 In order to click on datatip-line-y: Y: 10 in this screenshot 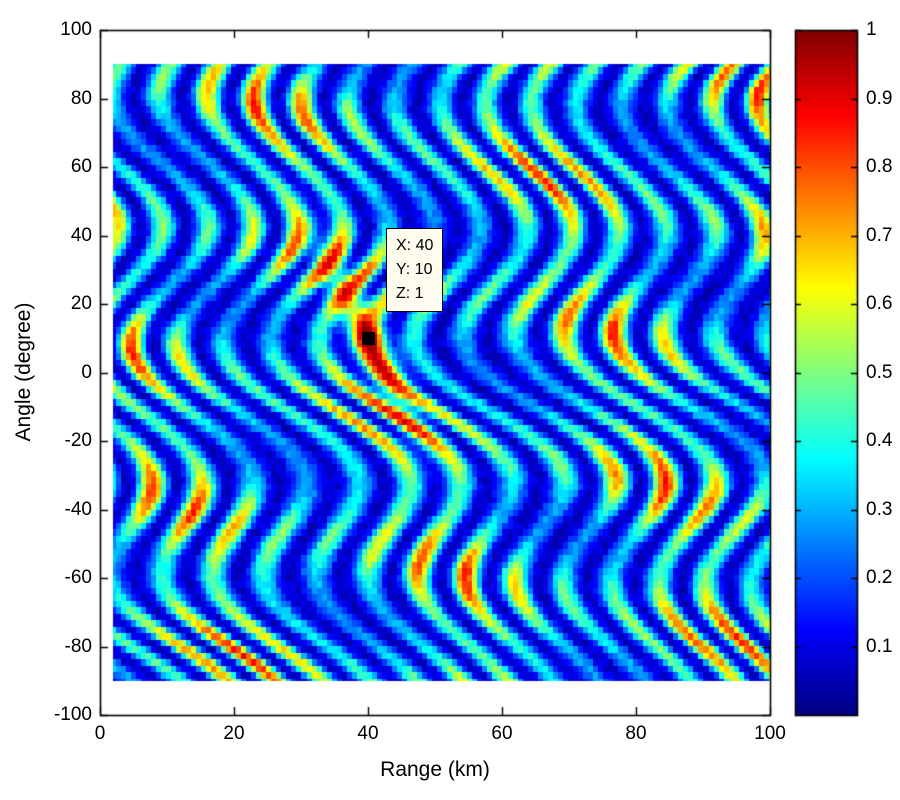, I will do `click(414, 270)`.